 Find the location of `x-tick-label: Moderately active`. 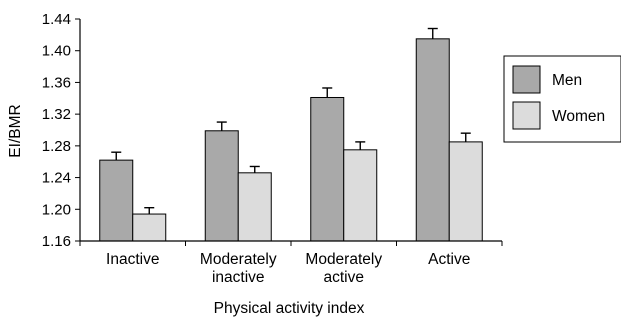

x-tick-label: Moderately active is located at coordinates (343, 268).